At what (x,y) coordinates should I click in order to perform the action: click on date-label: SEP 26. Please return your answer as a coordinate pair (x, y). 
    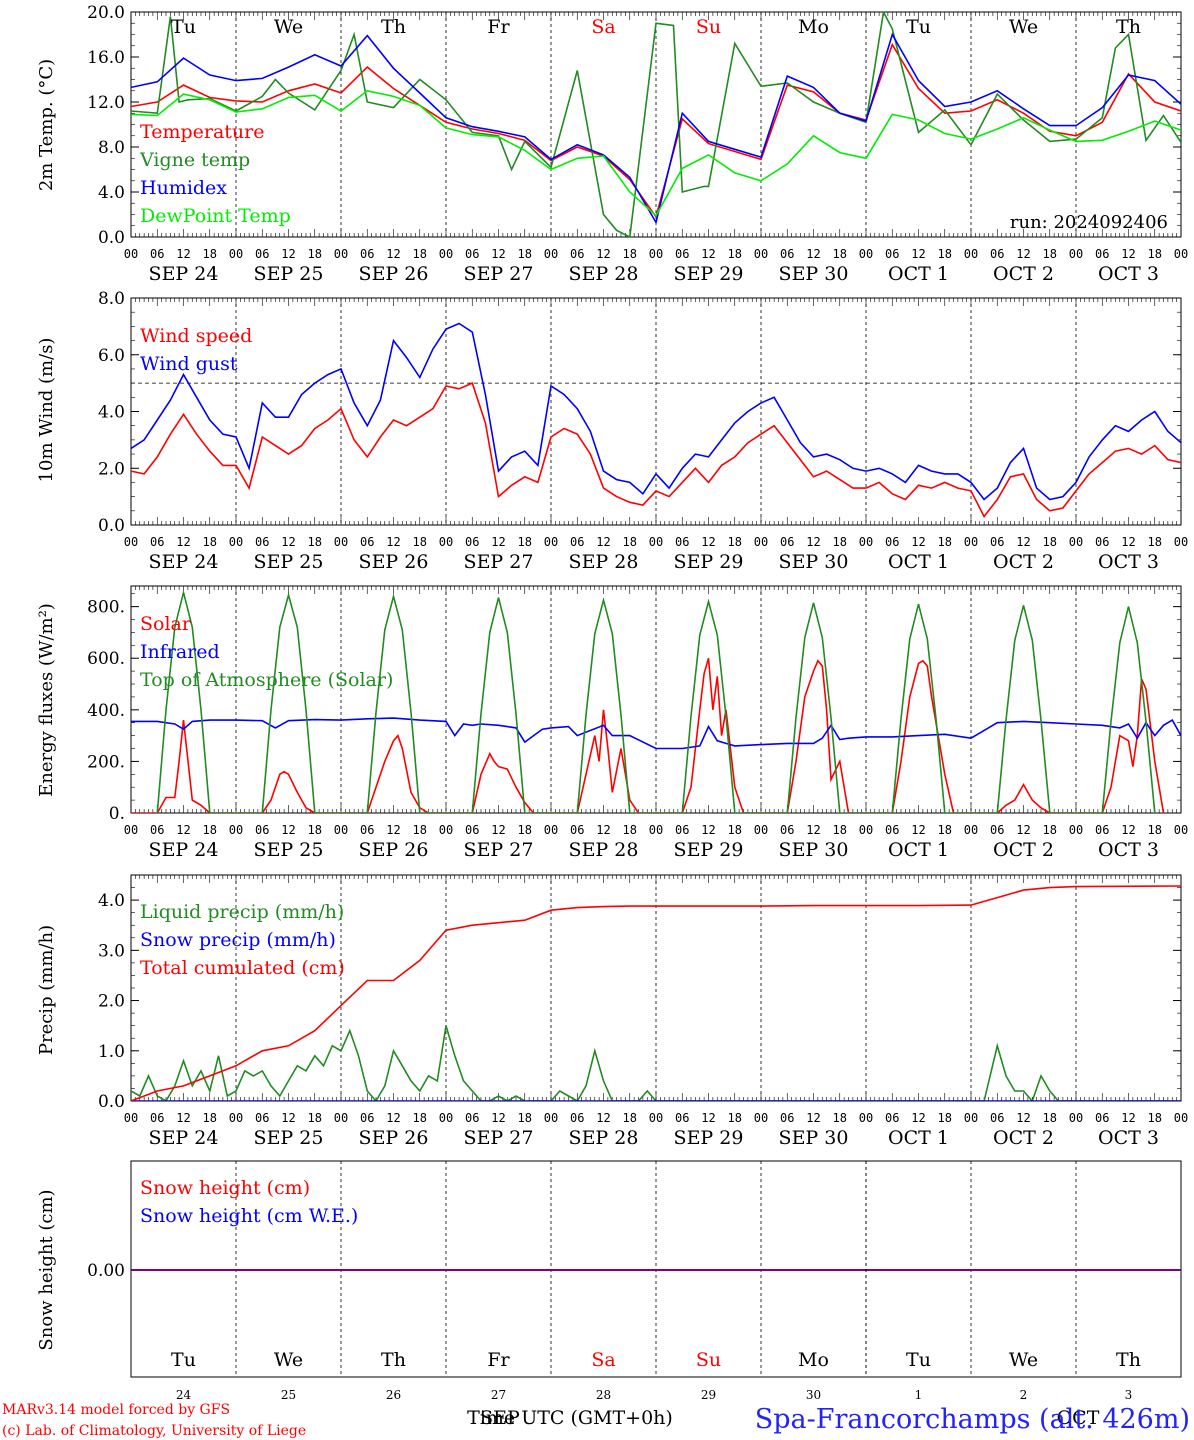
    Looking at the image, I should click on (394, 274).